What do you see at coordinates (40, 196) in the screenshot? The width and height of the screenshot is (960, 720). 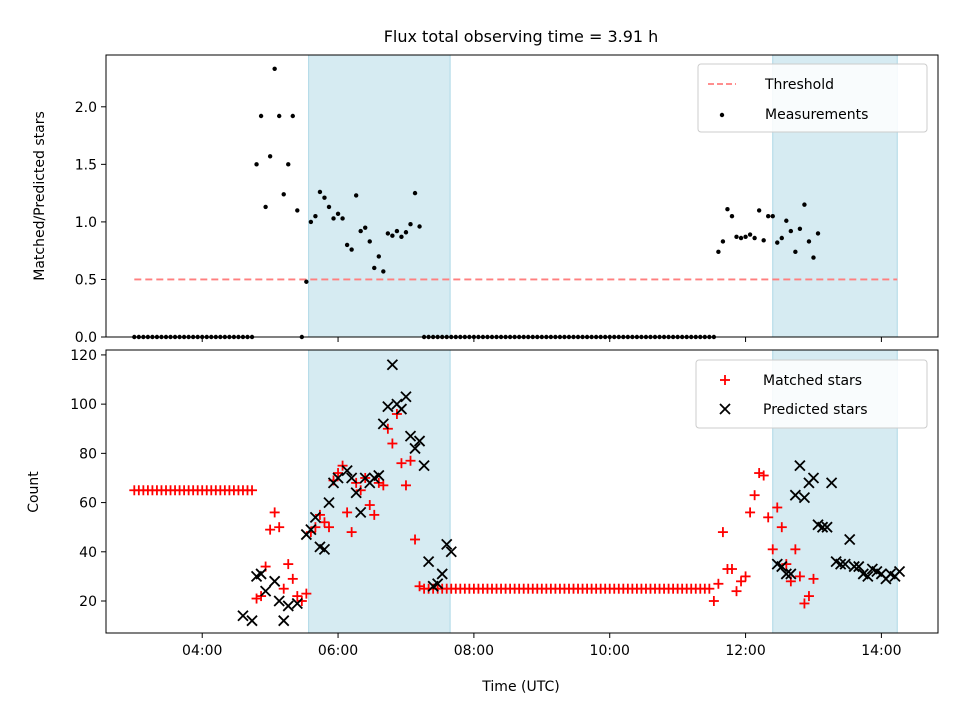 I see `top-y-axis-label: Matched/Predicted stars` at bounding box center [40, 196].